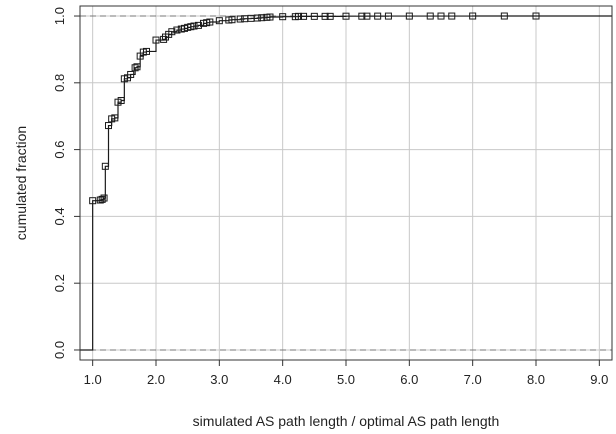  Describe the element at coordinates (59, 216) in the screenshot. I see `y-tick-label: 0.4` at that location.